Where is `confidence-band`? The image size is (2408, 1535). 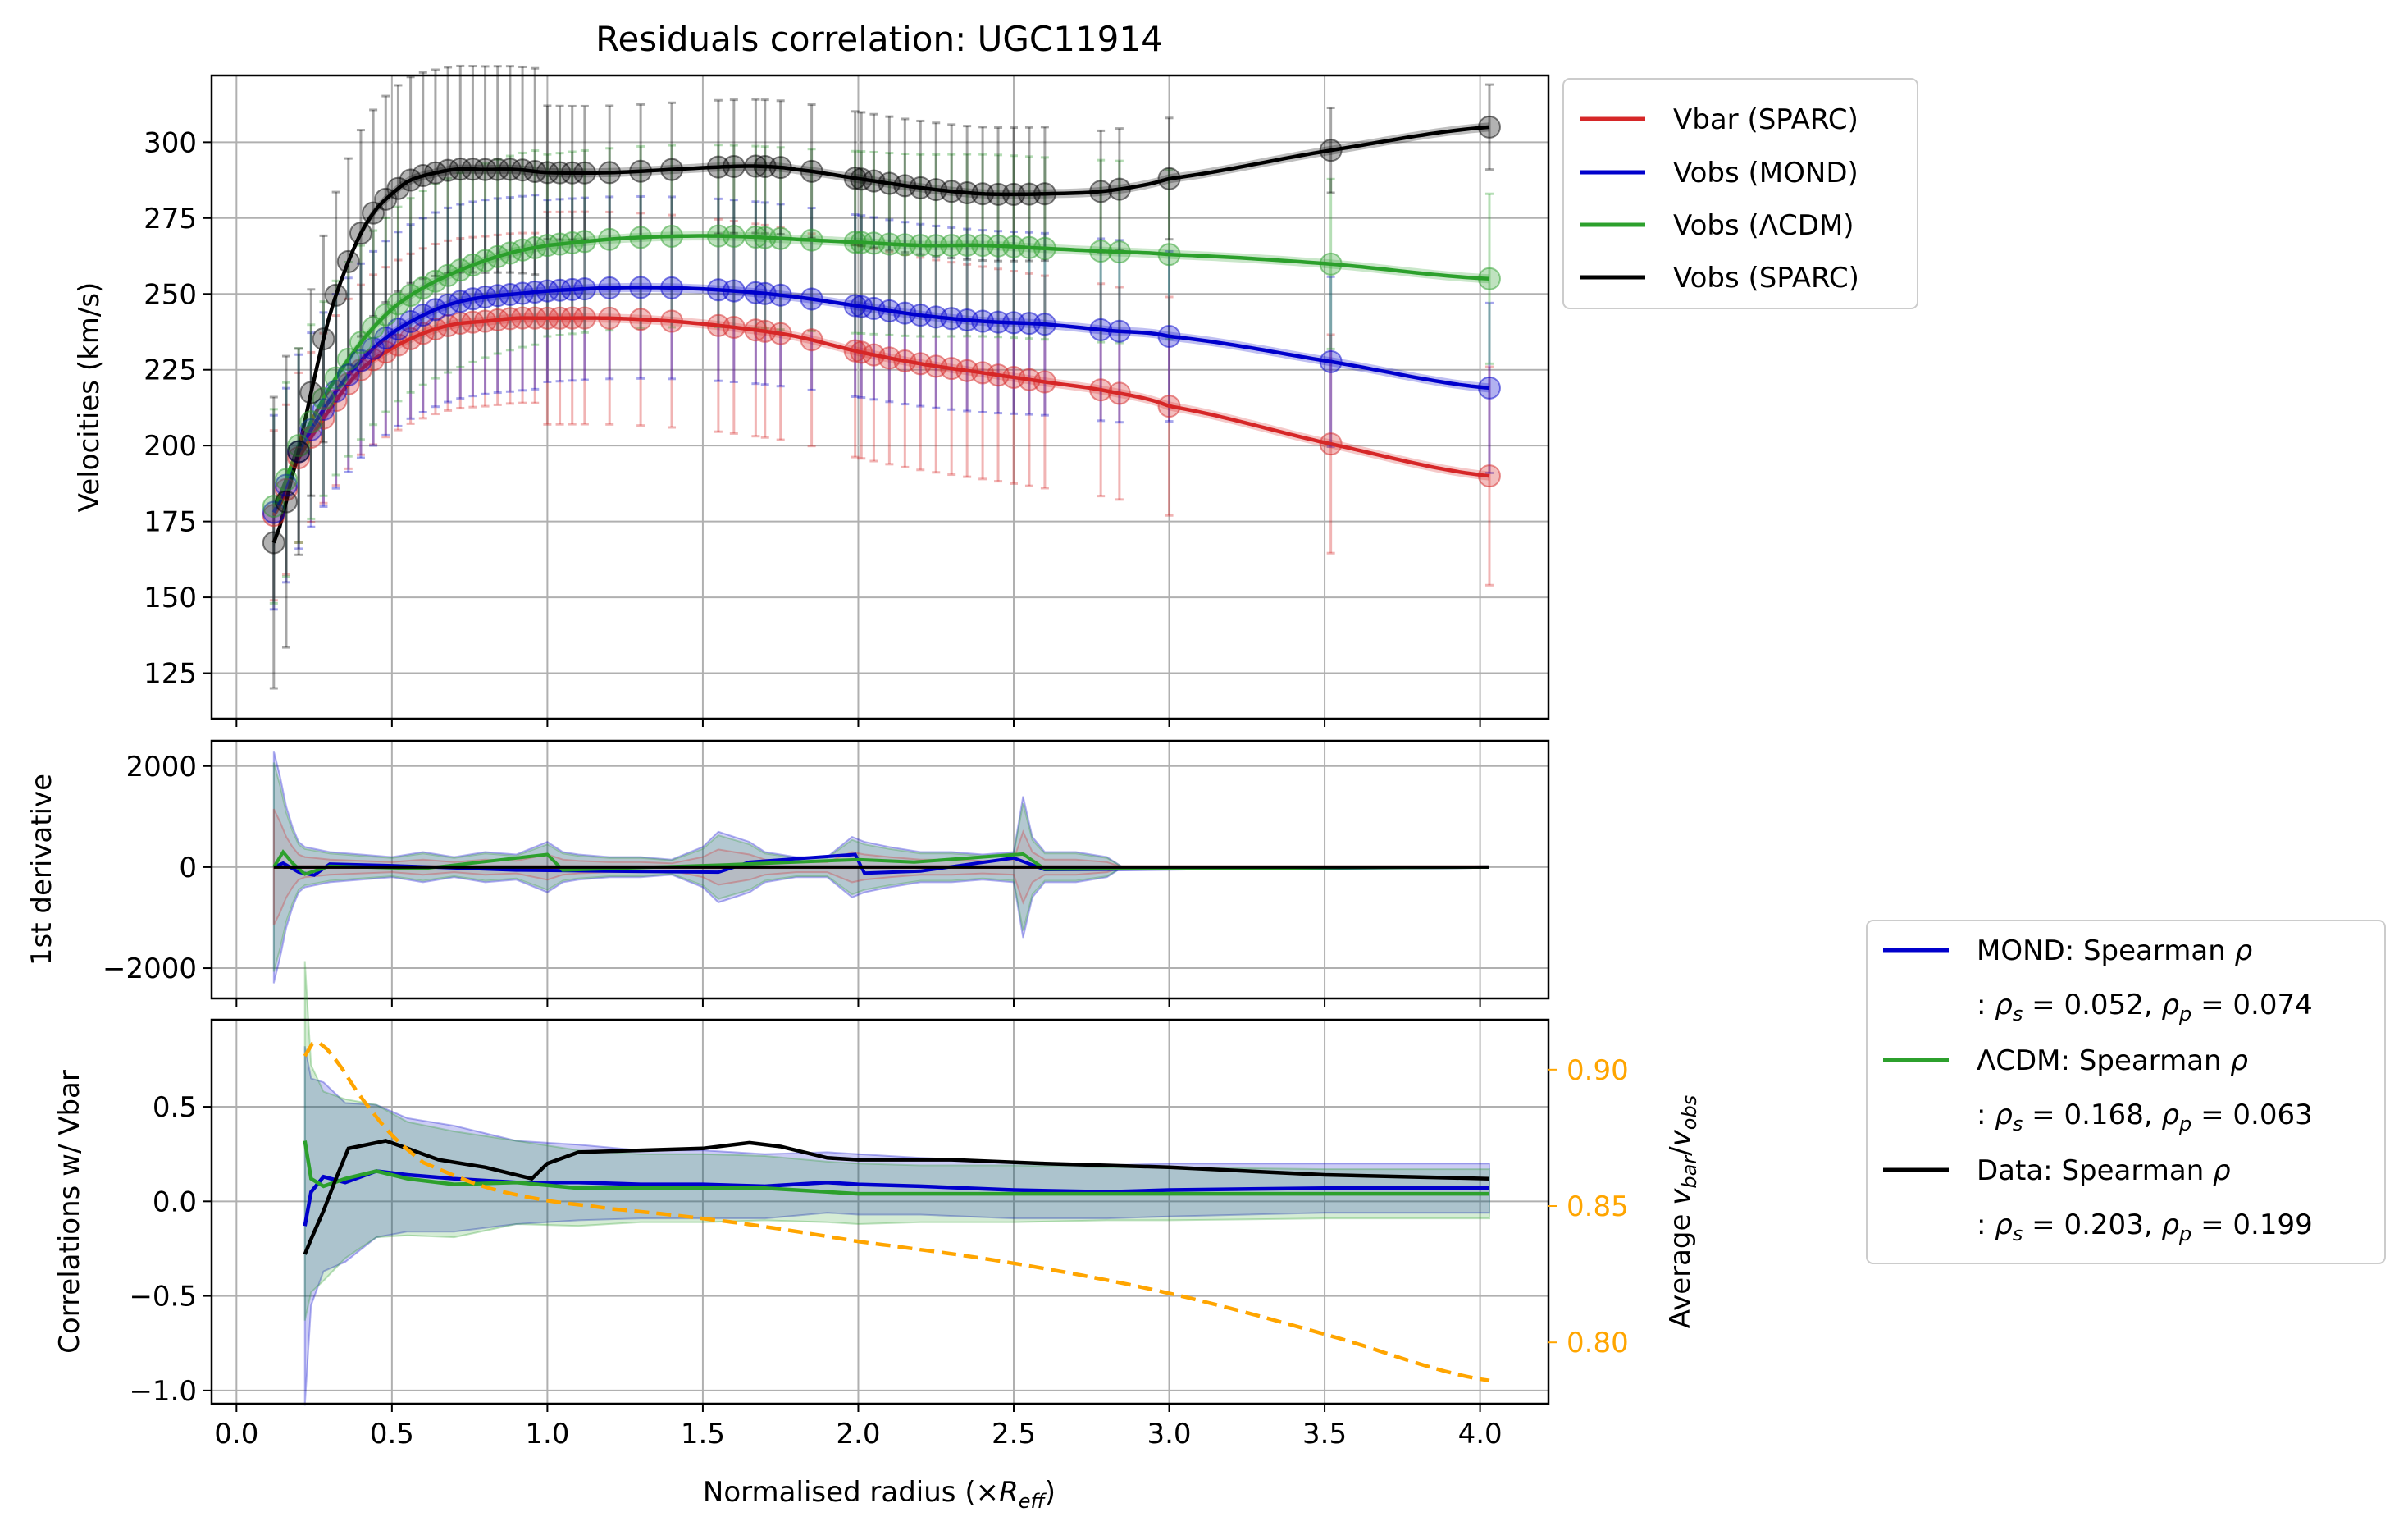 confidence-band is located at coordinates (881, 400).